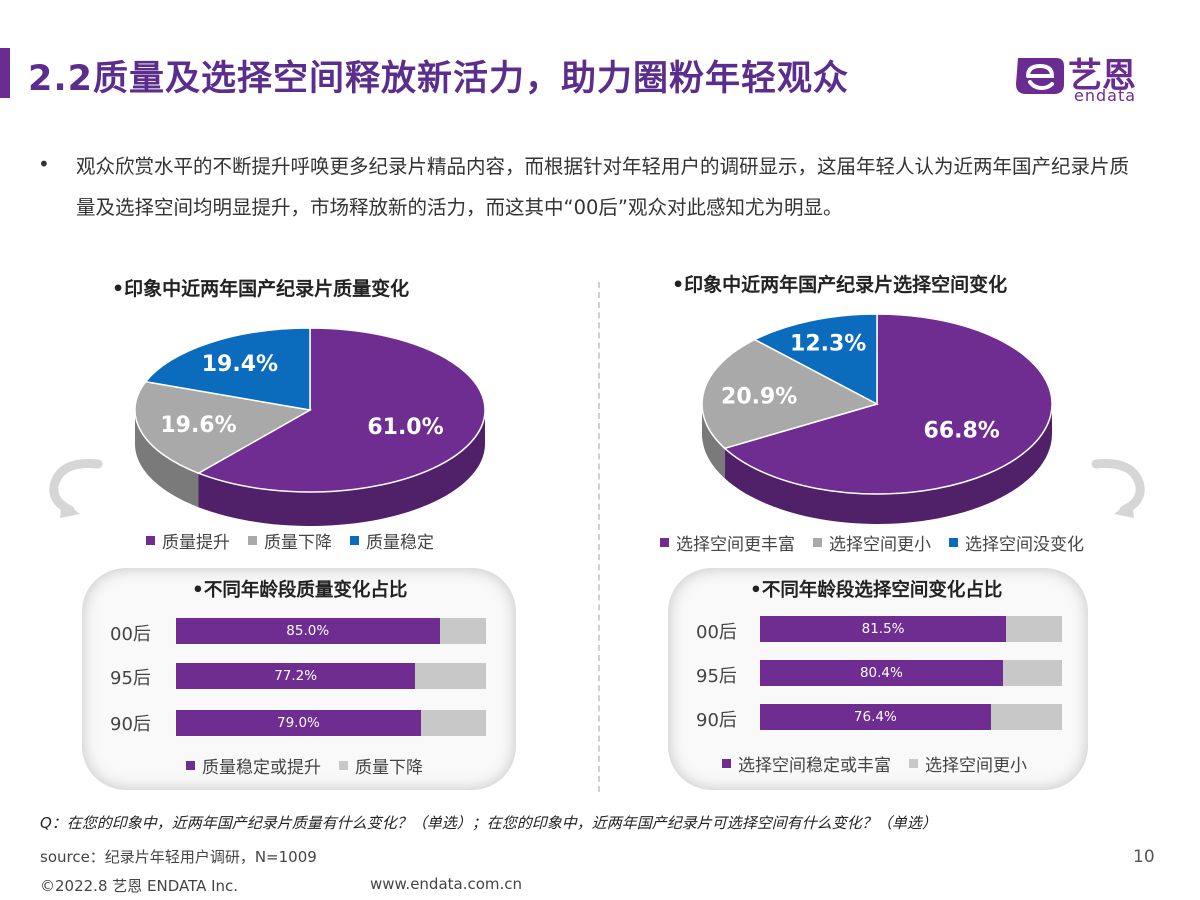  I want to click on legend-item-quality-down: 质量下降, so click(290, 540).